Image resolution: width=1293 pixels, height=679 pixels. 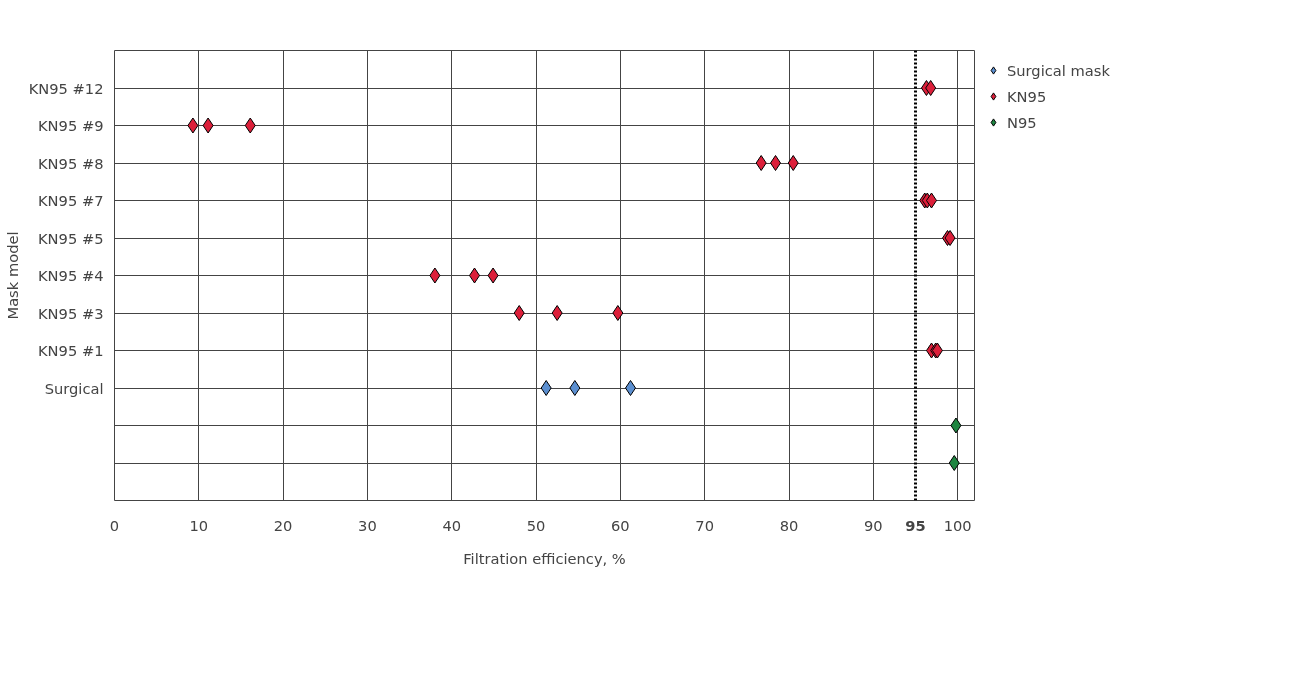 What do you see at coordinates (71, 125) in the screenshot?
I see `y-tick-label: KN95 #9` at bounding box center [71, 125].